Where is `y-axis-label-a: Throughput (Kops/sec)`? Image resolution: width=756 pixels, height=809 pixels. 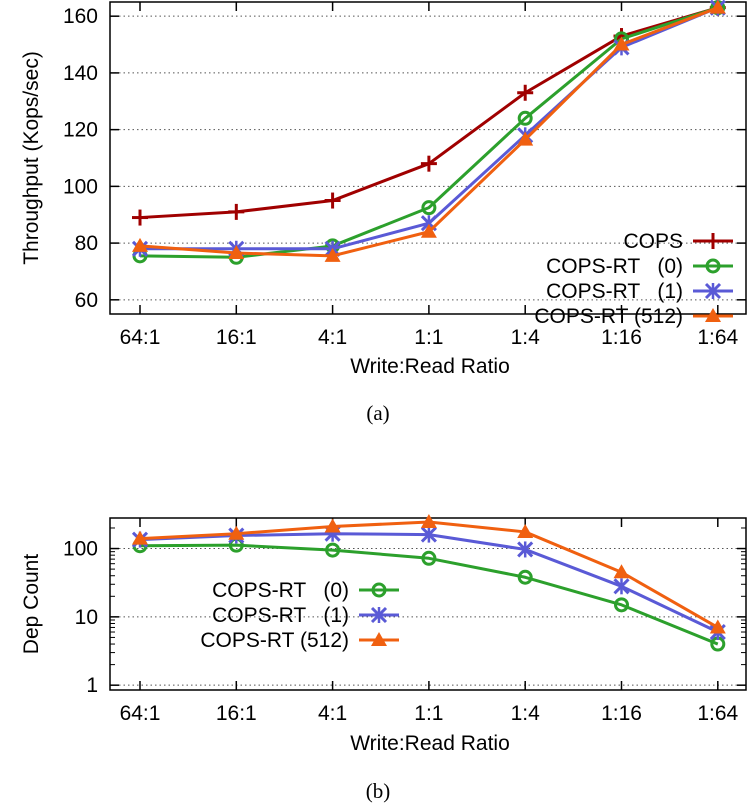
y-axis-label-a: Throughput (Kops/sec) is located at coordinates (31, 158).